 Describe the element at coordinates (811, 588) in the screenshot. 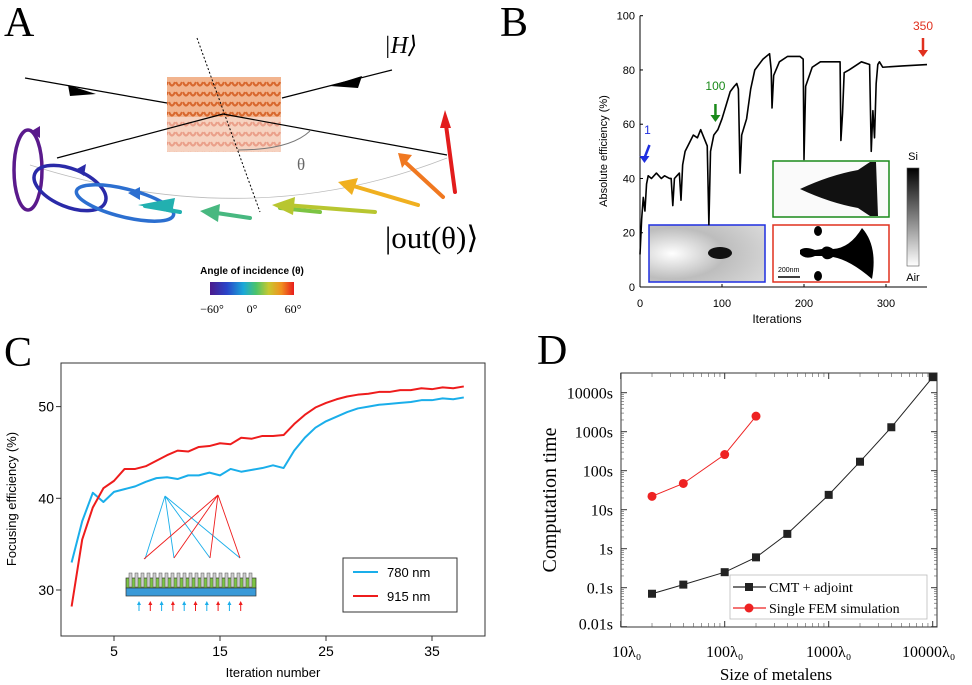

I see `legend-label: CMT + adjoint` at that location.